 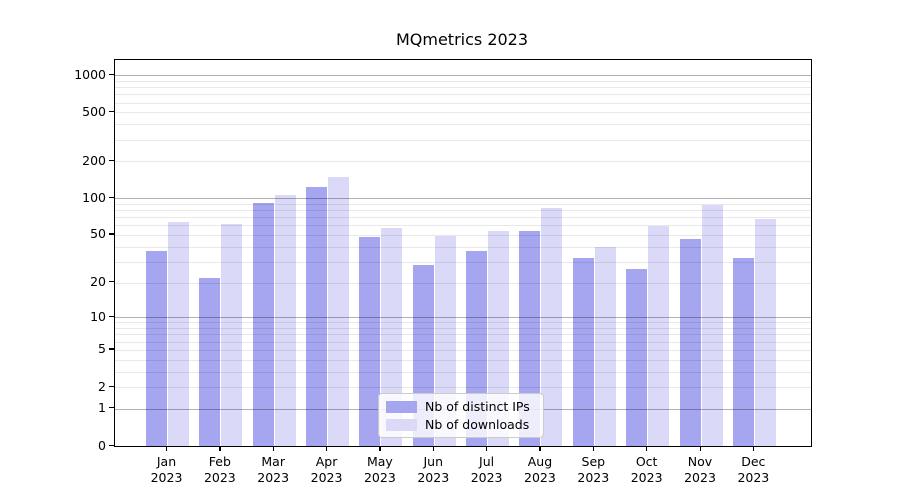 What do you see at coordinates (486, 469) in the screenshot?
I see `x-tick-label: Jul 2023` at bounding box center [486, 469].